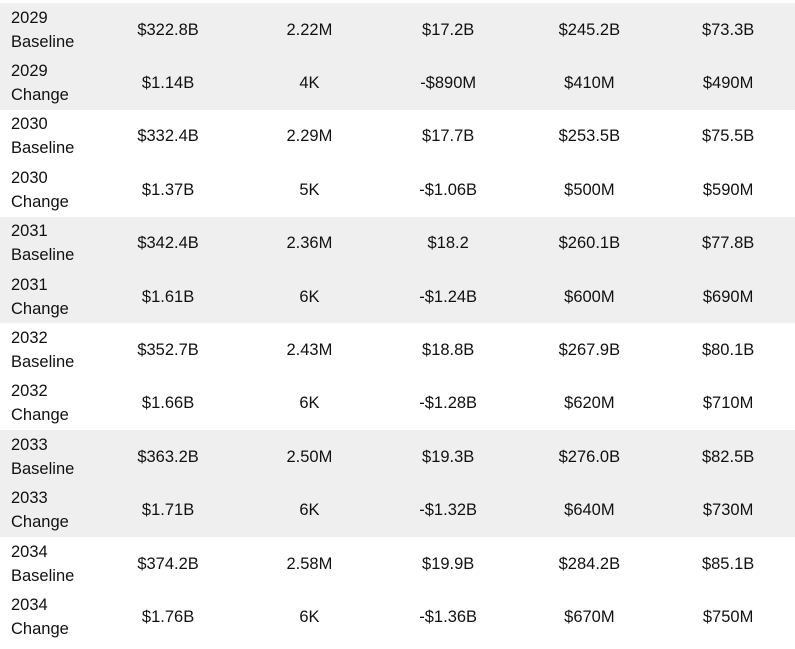 This screenshot has width=795, height=649. Describe the element at coordinates (168, 296) in the screenshot. I see `table-cell: $1.61B` at that location.